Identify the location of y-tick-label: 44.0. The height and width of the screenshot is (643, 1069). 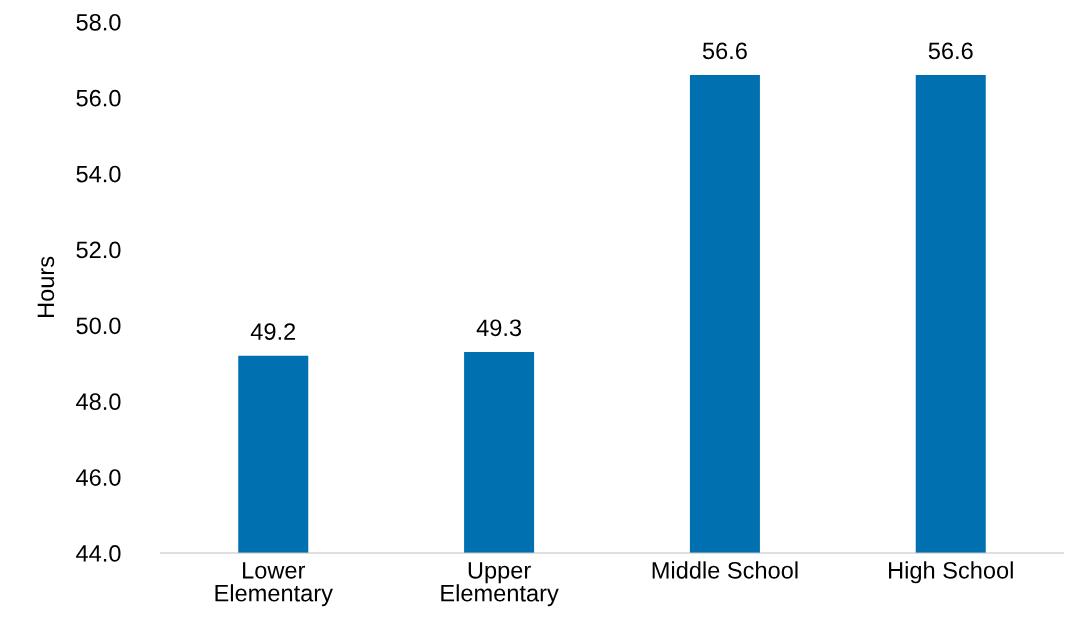
(98, 553).